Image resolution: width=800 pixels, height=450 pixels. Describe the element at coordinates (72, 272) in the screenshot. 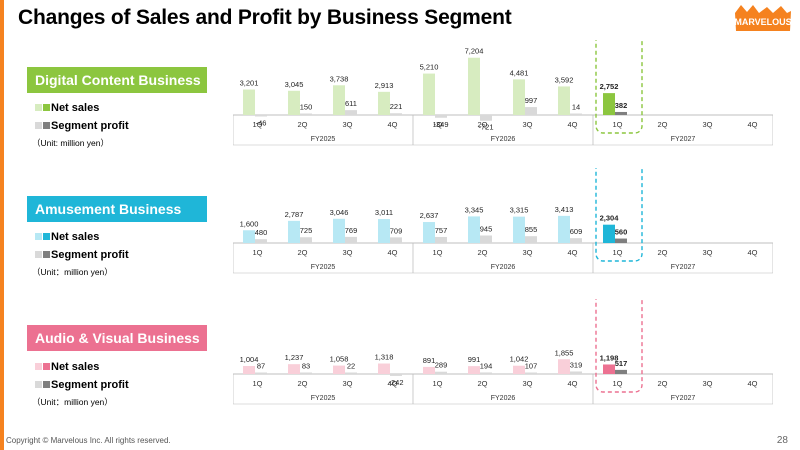

I see `unit-label: （Unit：million yen）` at that location.